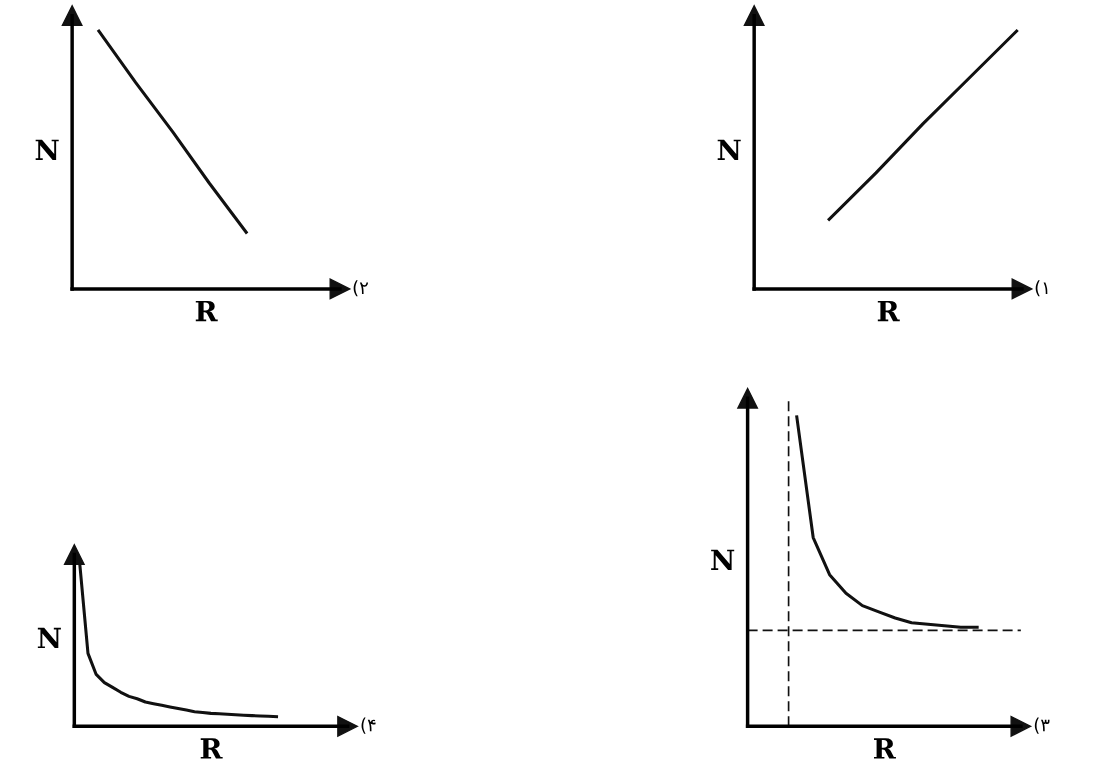 This screenshot has width=1093, height=781. What do you see at coordinates (1041, 288) in the screenshot?
I see `annotation: (۱` at bounding box center [1041, 288].